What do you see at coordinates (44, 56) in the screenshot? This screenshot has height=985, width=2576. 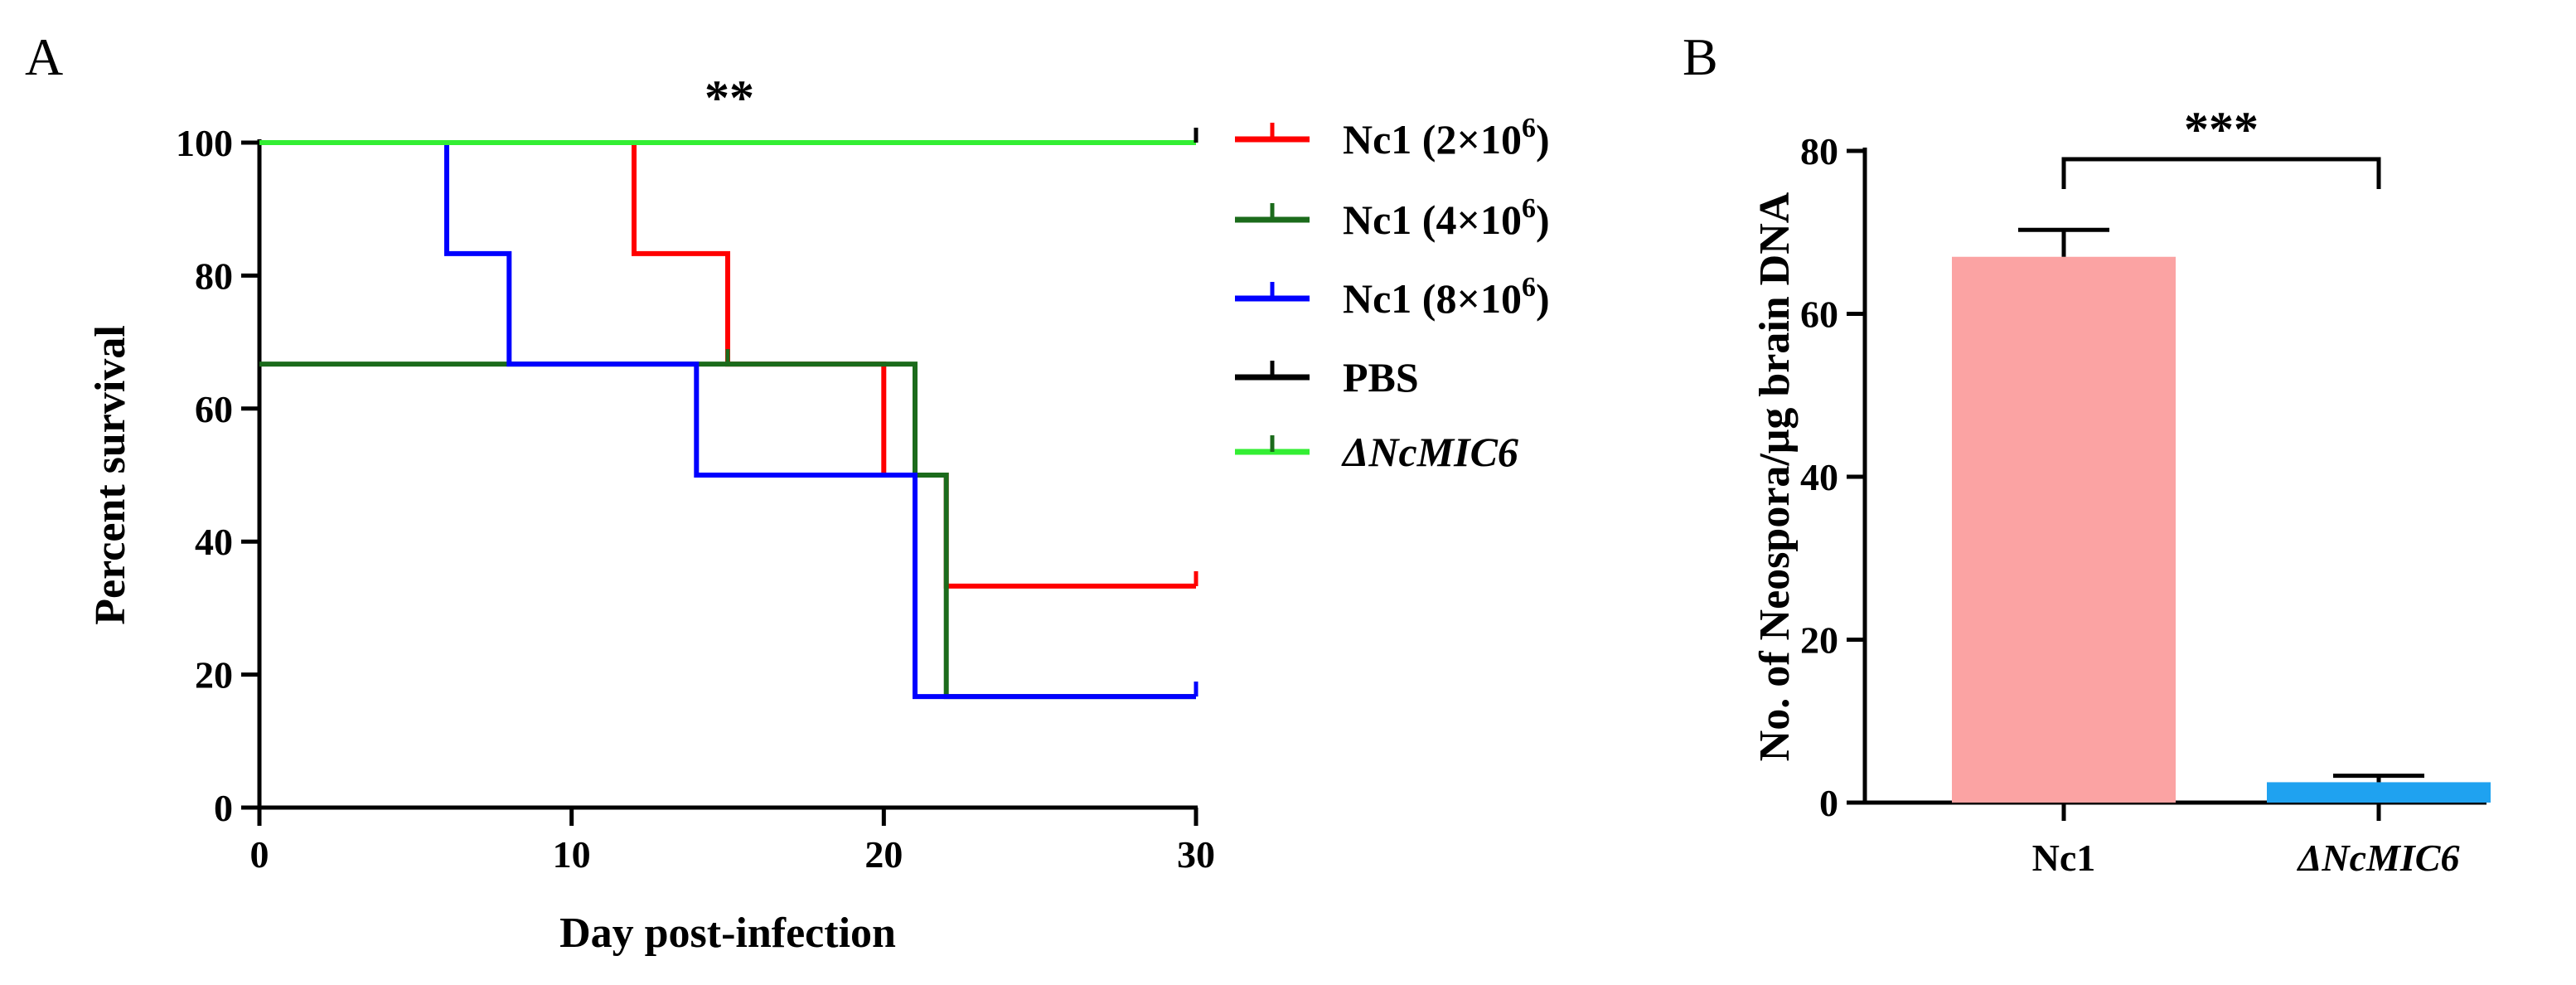 I see `panel-letter-a: A` at bounding box center [44, 56].